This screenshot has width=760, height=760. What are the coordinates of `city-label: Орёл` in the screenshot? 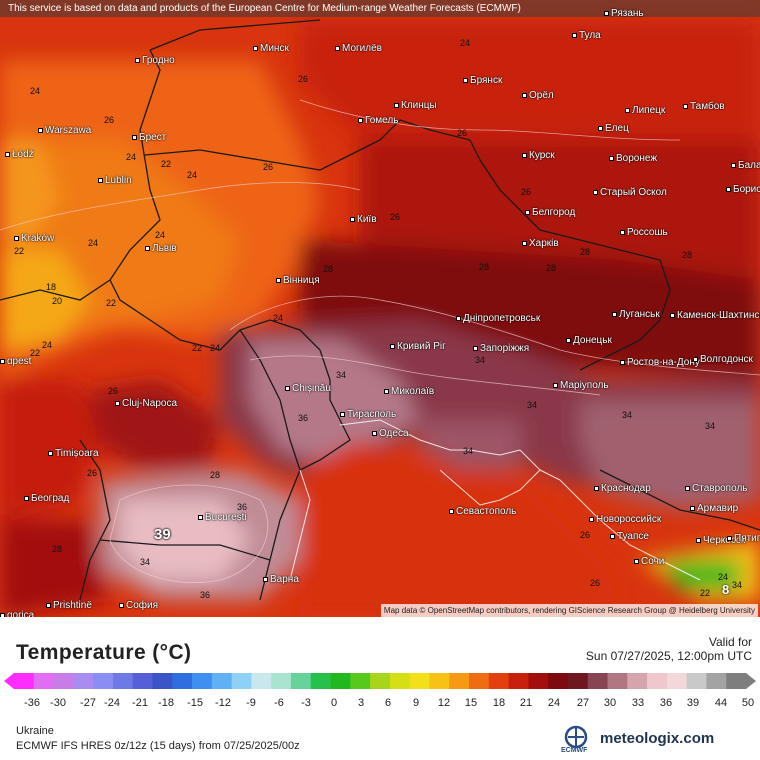 It's located at (538, 95).